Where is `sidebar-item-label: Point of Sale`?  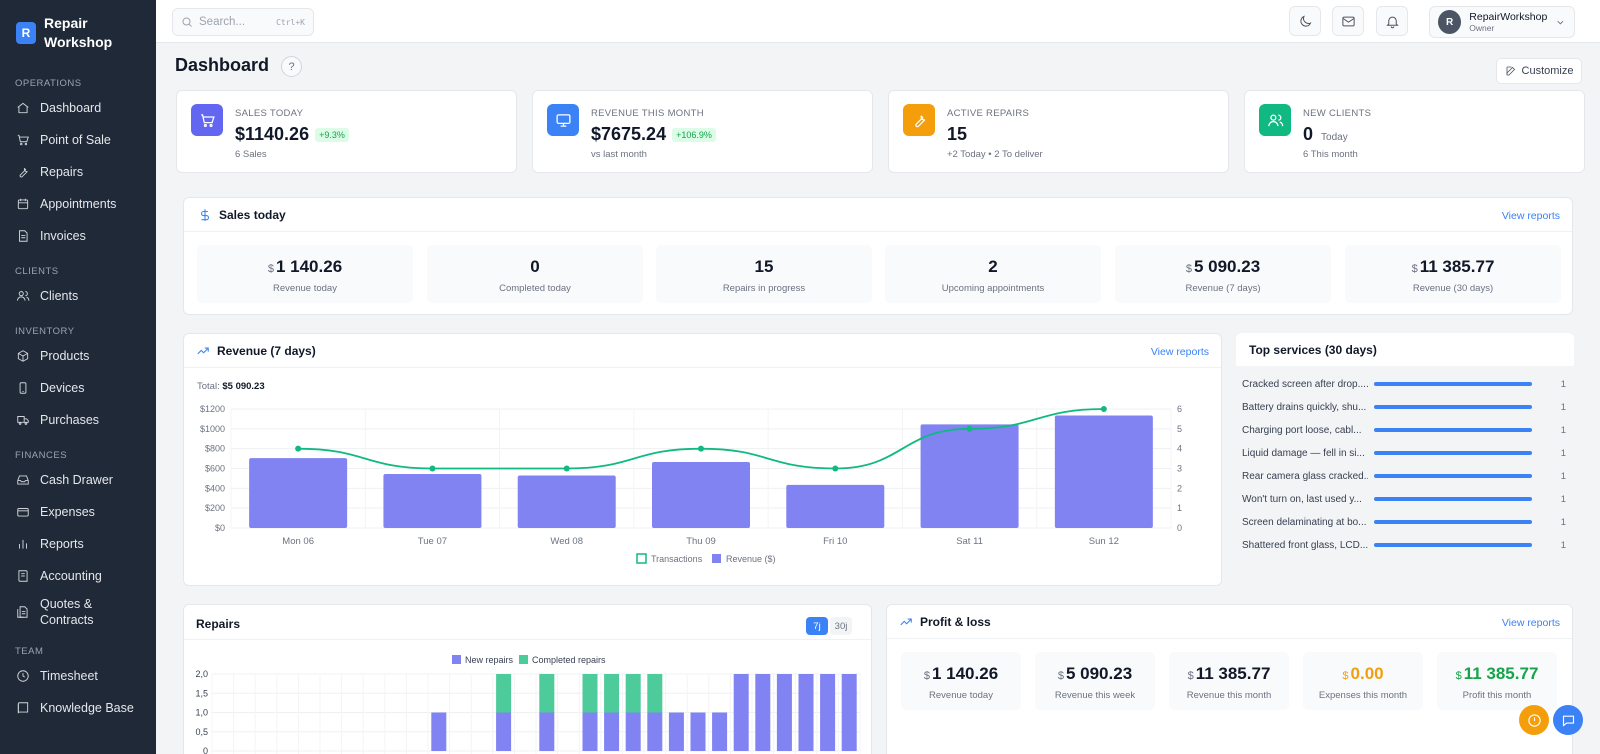 sidebar-item-label: Point of Sale is located at coordinates (75, 140).